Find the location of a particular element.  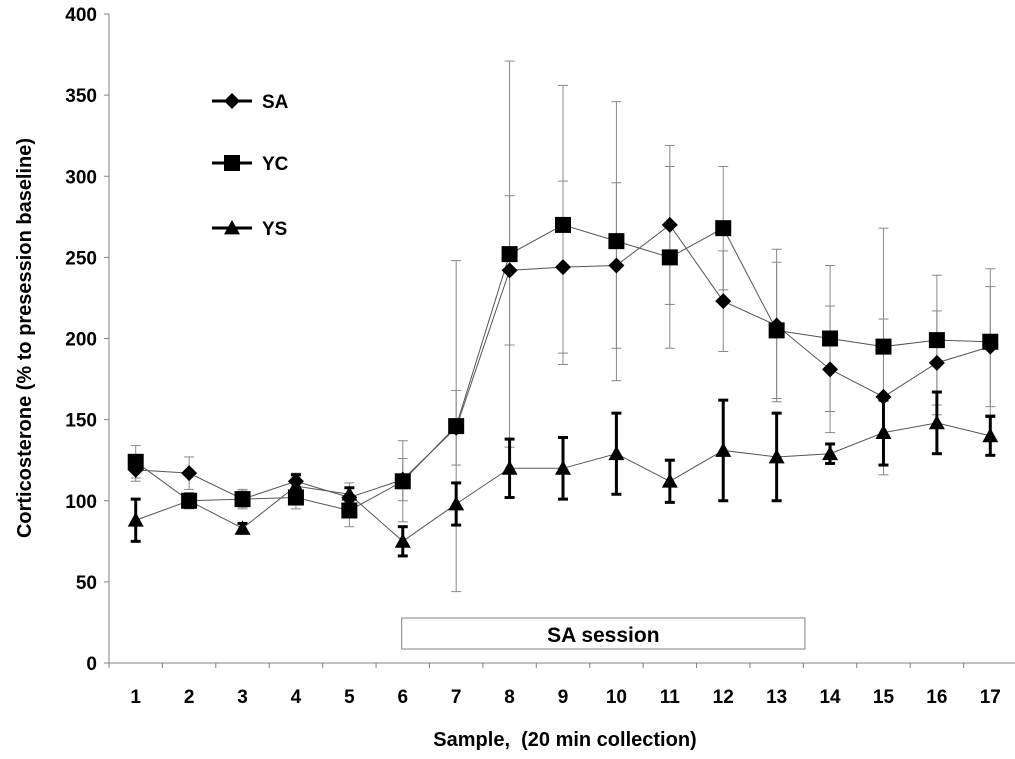

legend-ys-label: YS is located at coordinates (274, 229).